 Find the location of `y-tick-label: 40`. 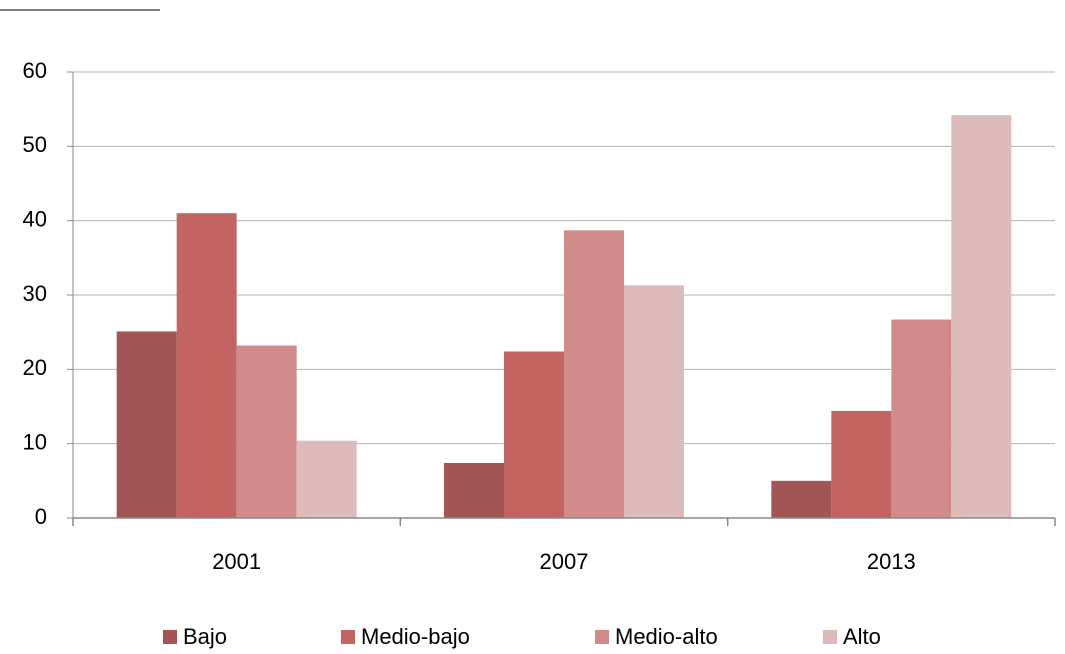

y-tick-label: 40 is located at coordinates (35, 218).